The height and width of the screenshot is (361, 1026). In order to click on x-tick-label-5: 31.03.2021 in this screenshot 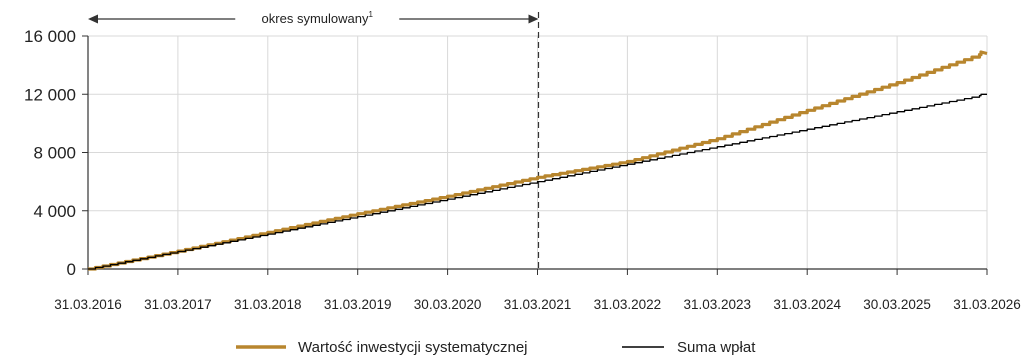, I will do `click(538, 304)`.